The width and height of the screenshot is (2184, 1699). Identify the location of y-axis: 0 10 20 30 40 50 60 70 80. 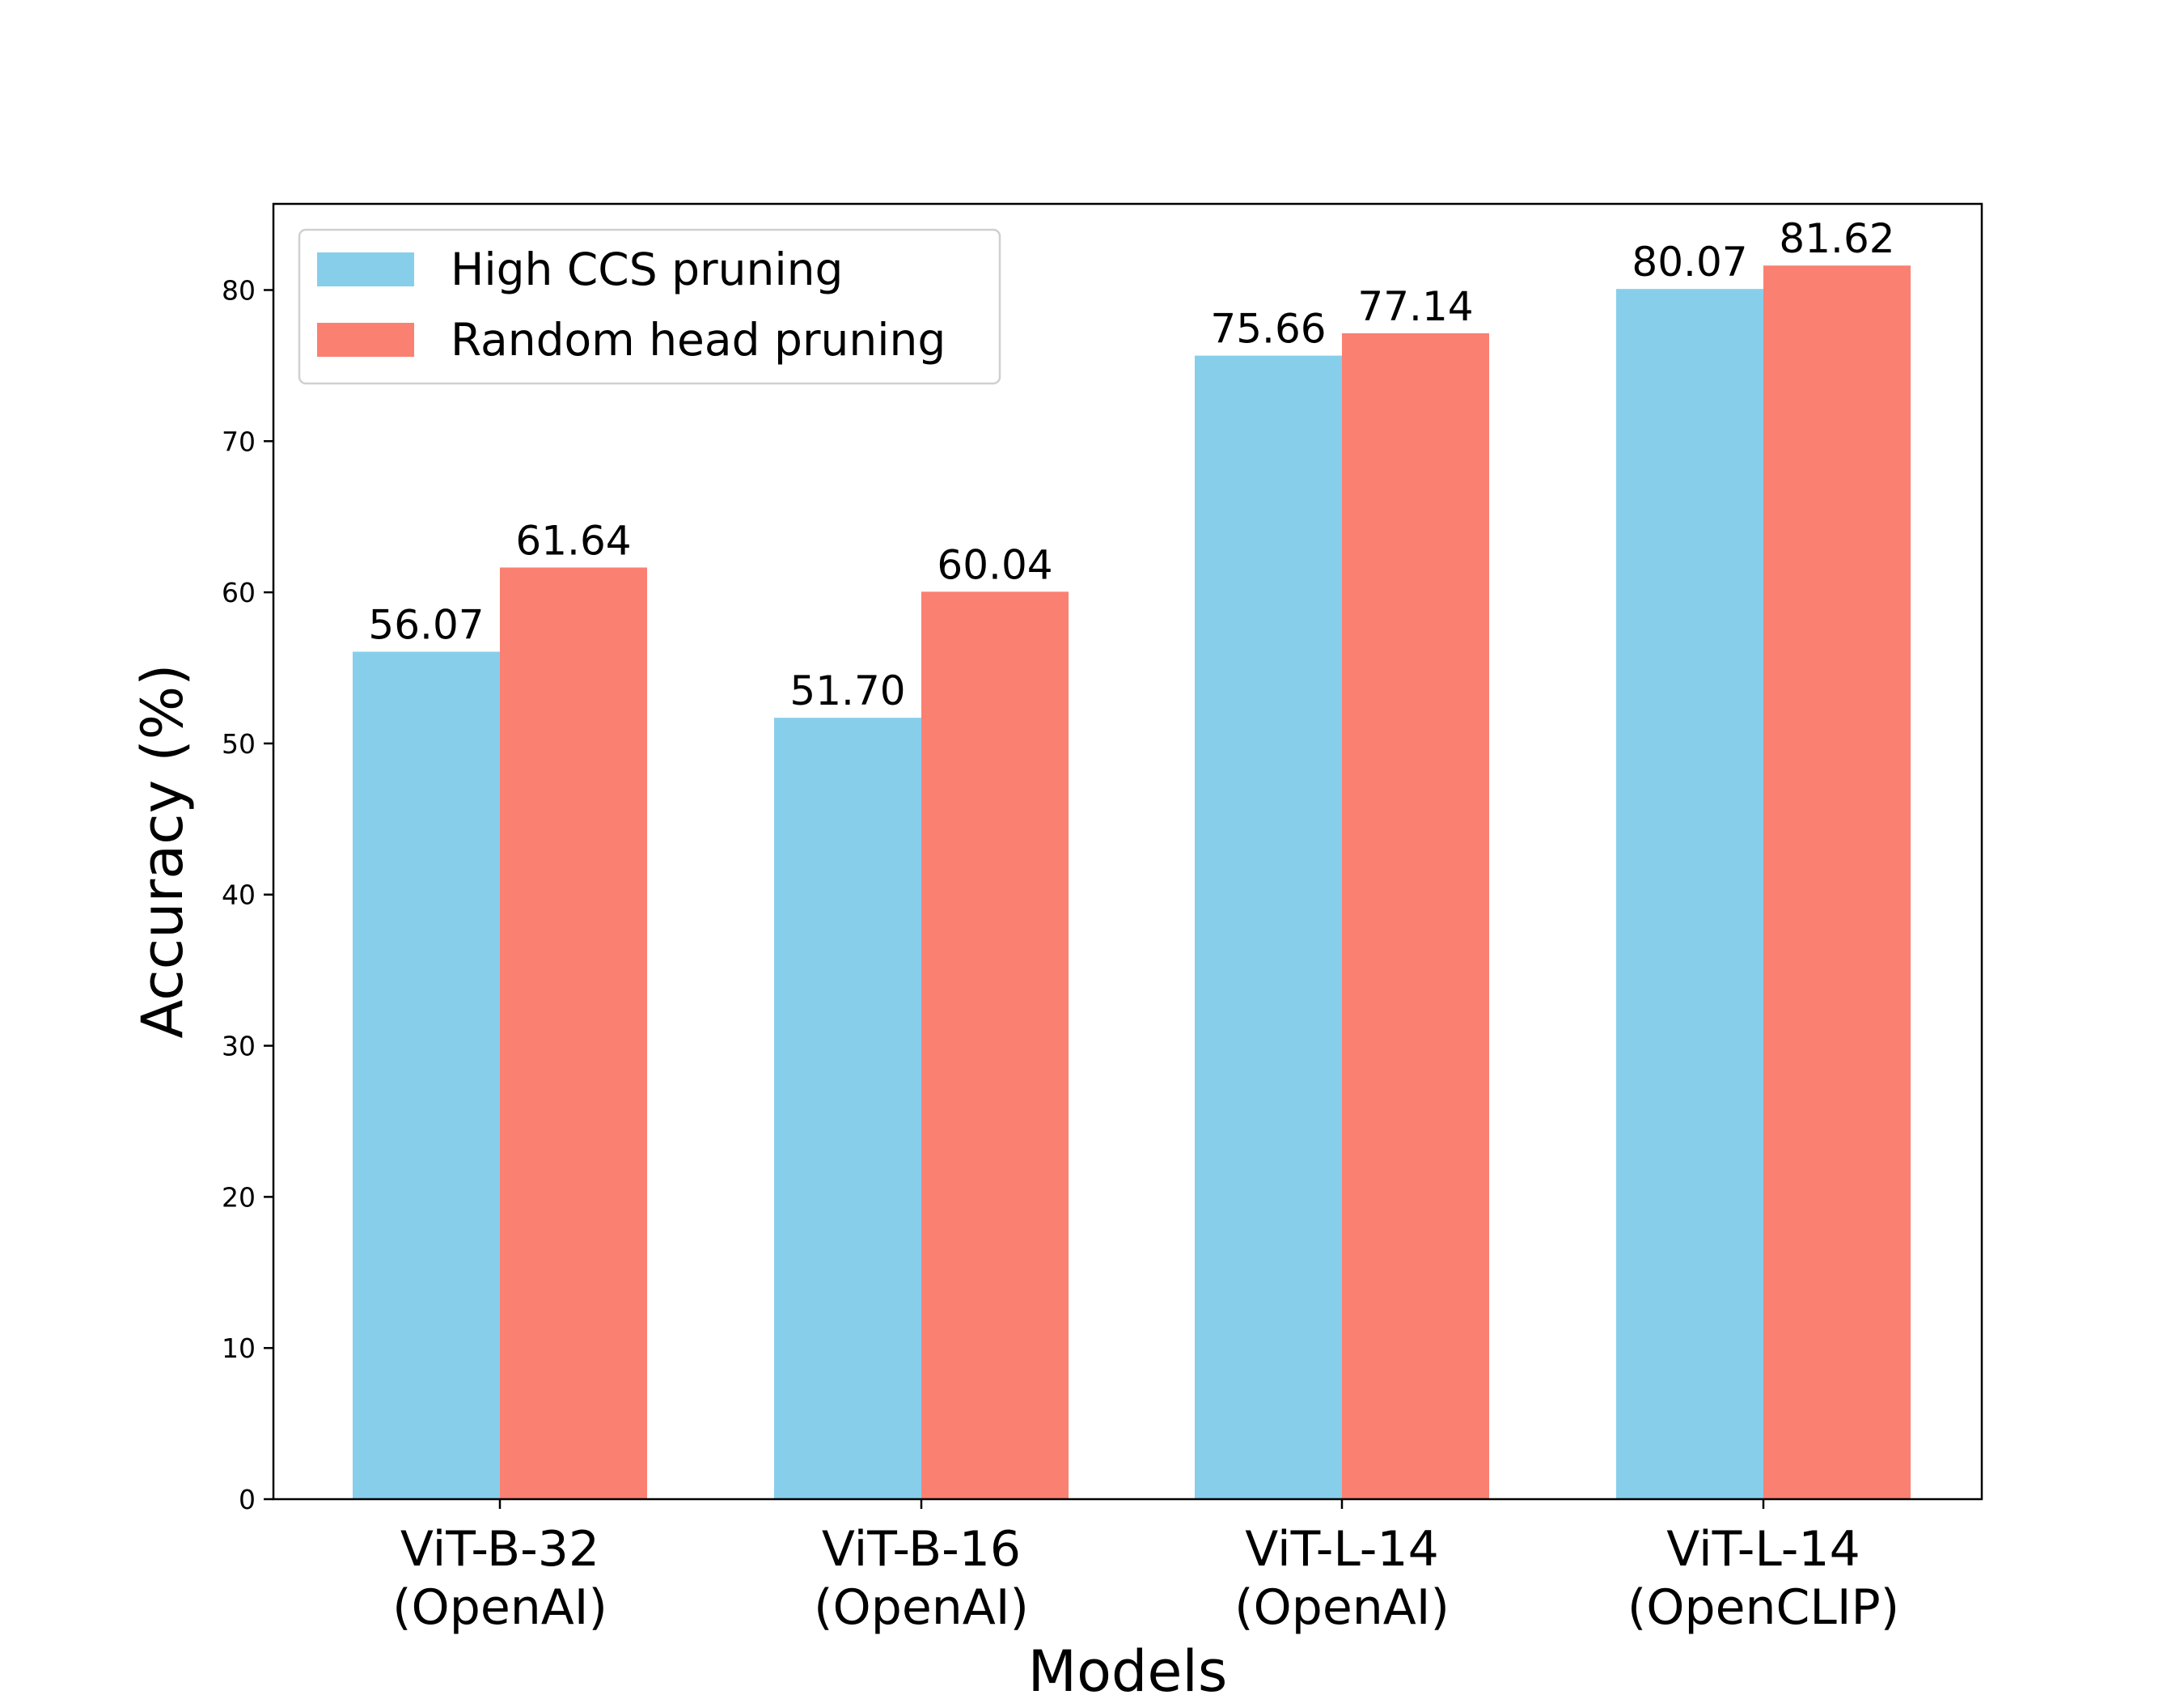
(247, 894).